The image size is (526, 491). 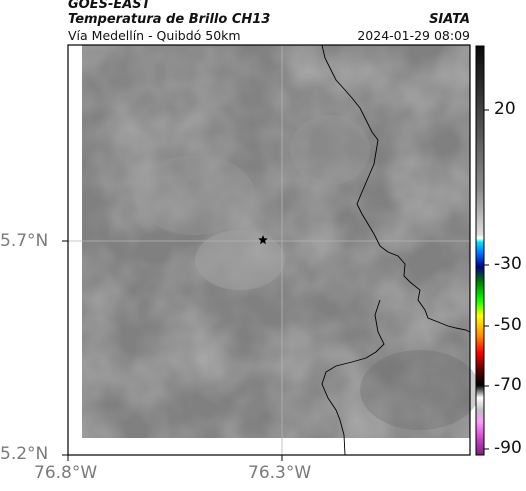 What do you see at coordinates (482, 250) in the screenshot?
I see `colorbar` at bounding box center [482, 250].